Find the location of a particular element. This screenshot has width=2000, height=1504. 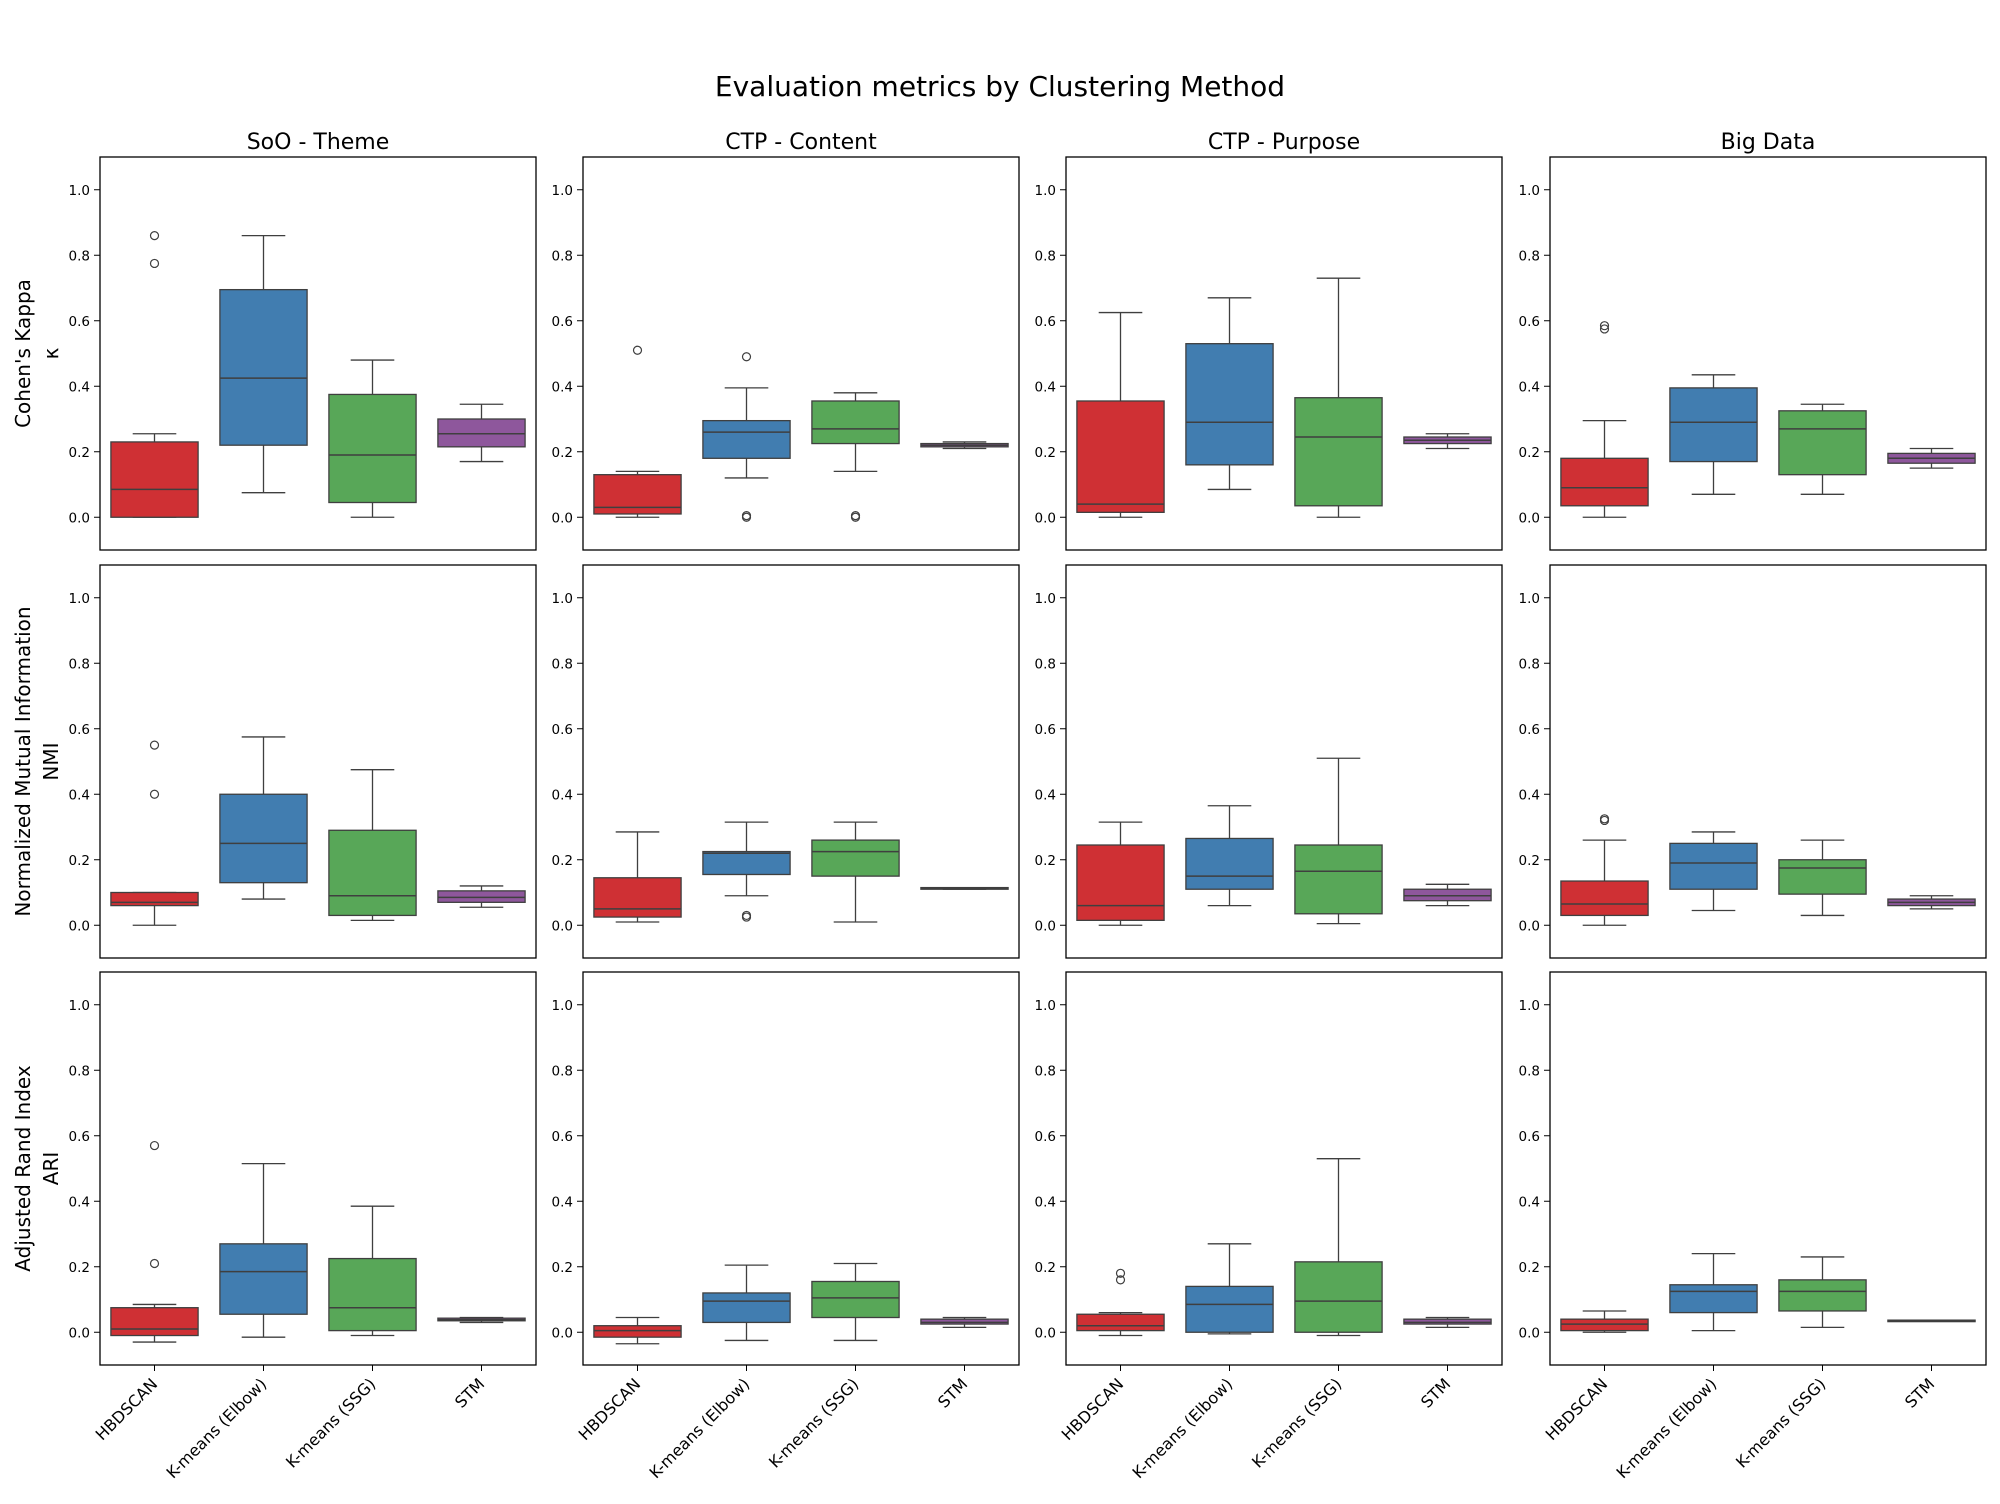

subplot-panel: CTP - Content 0.0 0.2 0.4 0.6 0.8 1.0 is located at coordinates (786, 340).